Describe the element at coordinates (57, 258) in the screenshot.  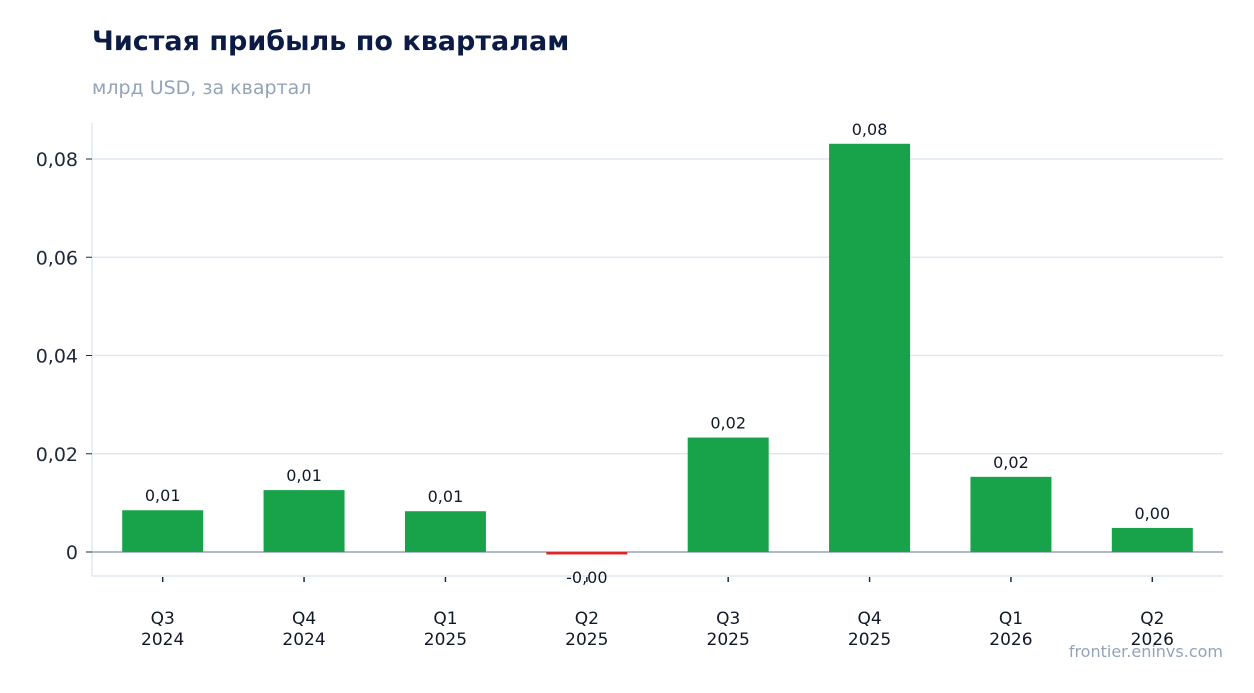
I see `y-tick-label: 0,06` at that location.